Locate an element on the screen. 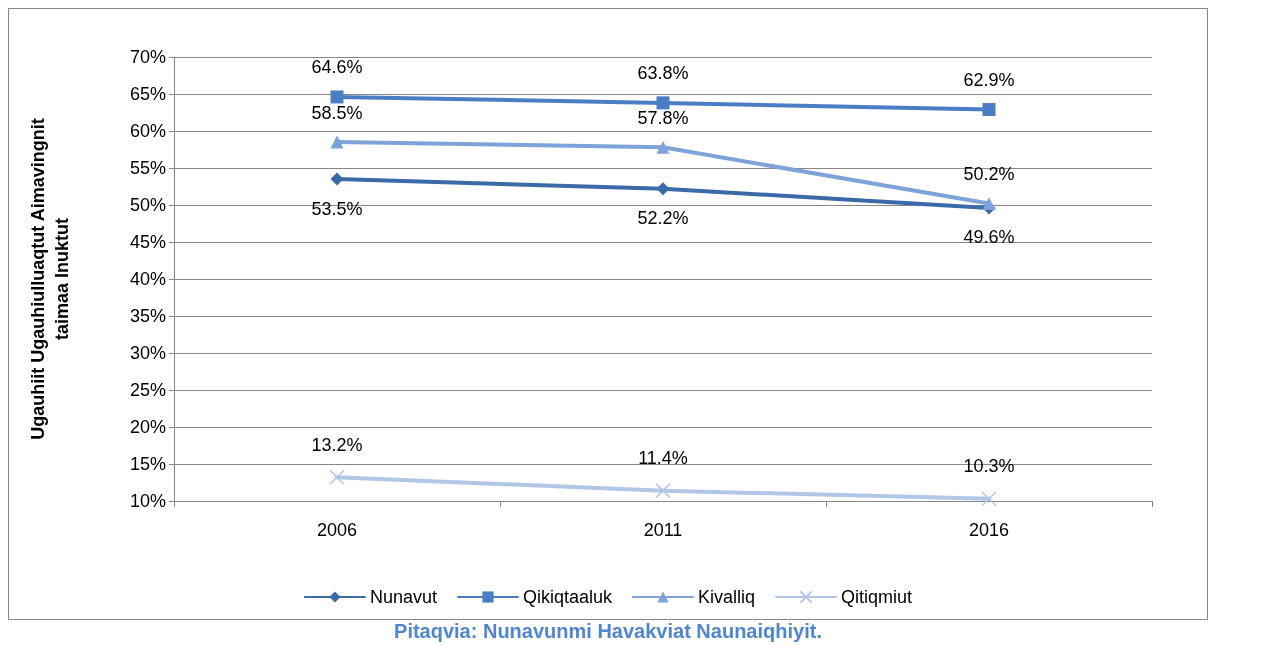  x-tick-label: 2006 is located at coordinates (337, 530).